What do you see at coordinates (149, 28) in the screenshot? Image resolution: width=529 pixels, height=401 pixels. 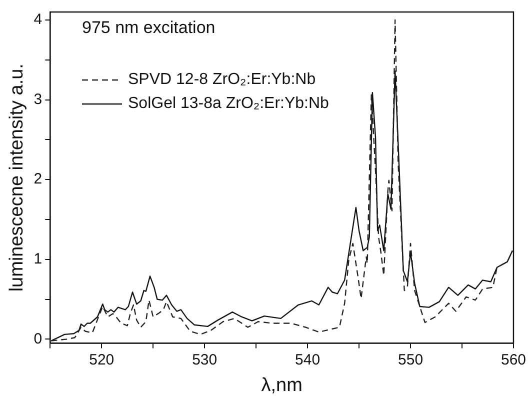 I see `annotation: 975 nm excitation` at bounding box center [149, 28].